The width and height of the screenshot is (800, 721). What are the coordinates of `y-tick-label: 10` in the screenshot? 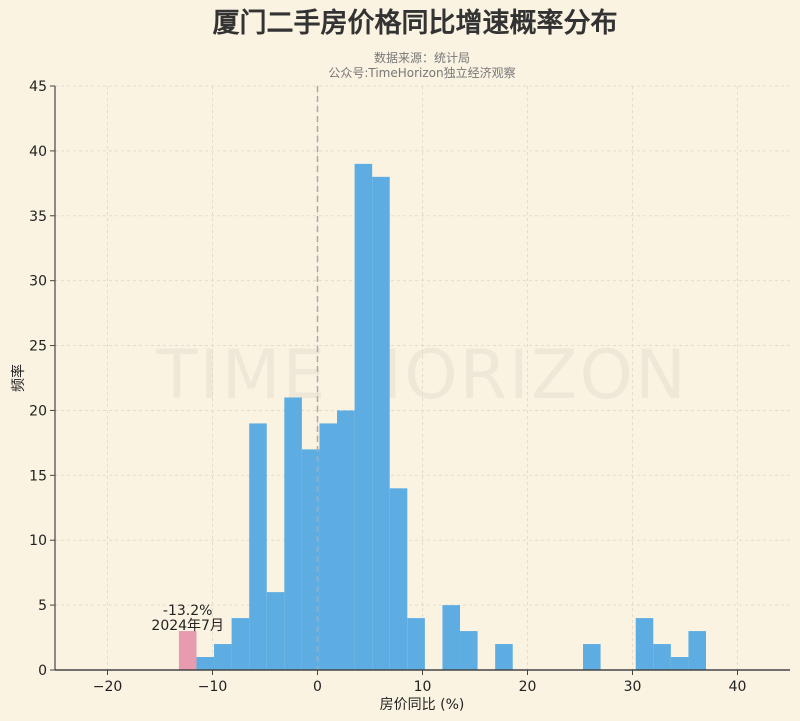 It's located at (38, 541).